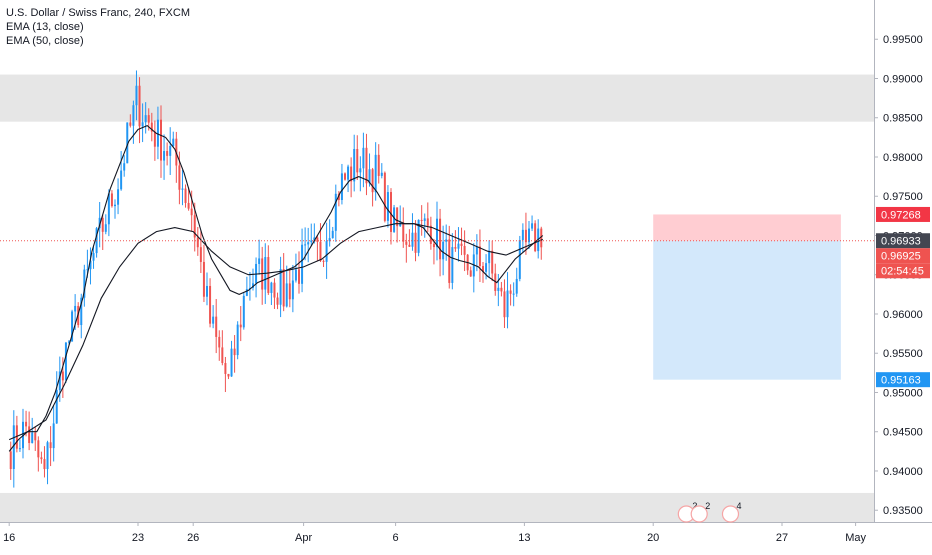  What do you see at coordinates (699, 514) in the screenshot?
I see `event-icon` at bounding box center [699, 514].